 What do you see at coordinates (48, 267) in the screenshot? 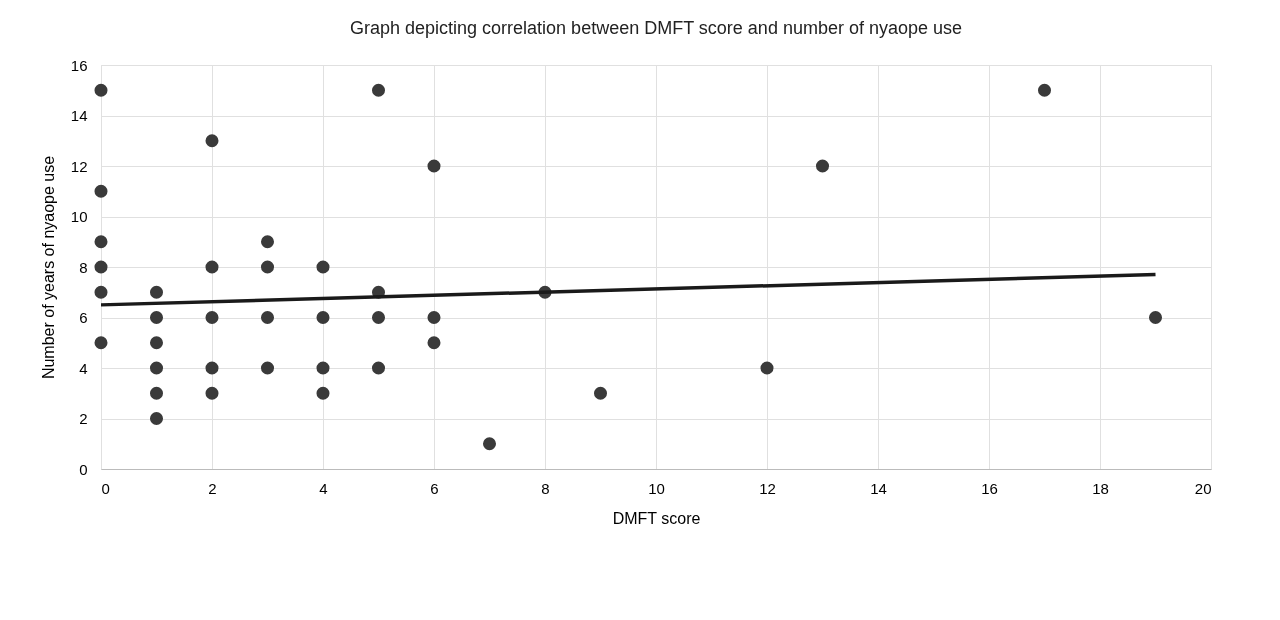
I see `y-axis-title: Number of years of nyaope use` at bounding box center [48, 267].